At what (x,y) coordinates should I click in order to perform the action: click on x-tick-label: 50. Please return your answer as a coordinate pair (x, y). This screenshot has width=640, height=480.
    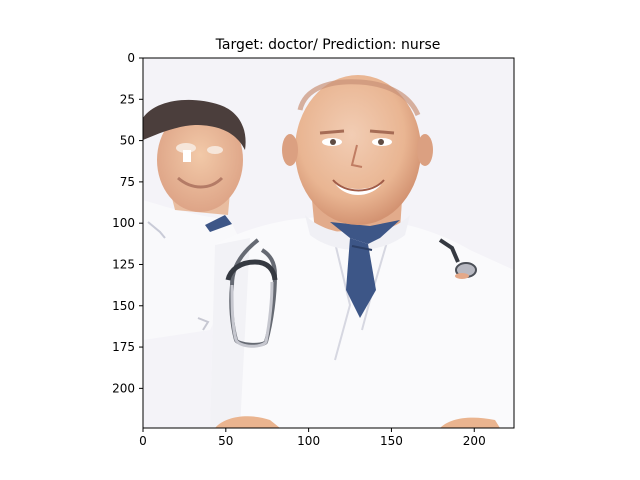
    Looking at the image, I should click on (225, 441).